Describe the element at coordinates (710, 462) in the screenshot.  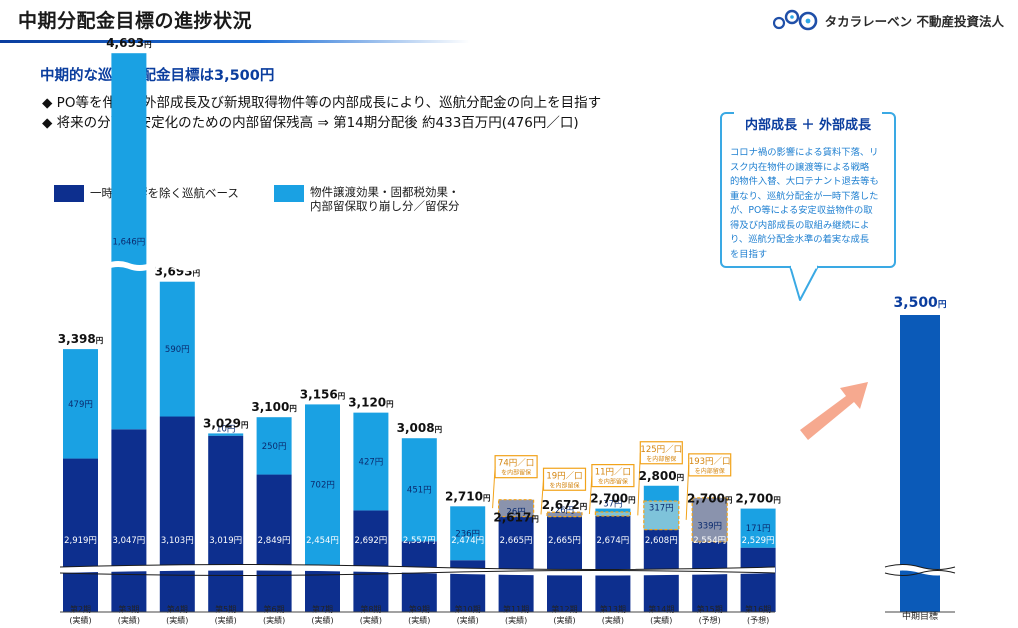
I see `reserve-label: 193円／口` at that location.